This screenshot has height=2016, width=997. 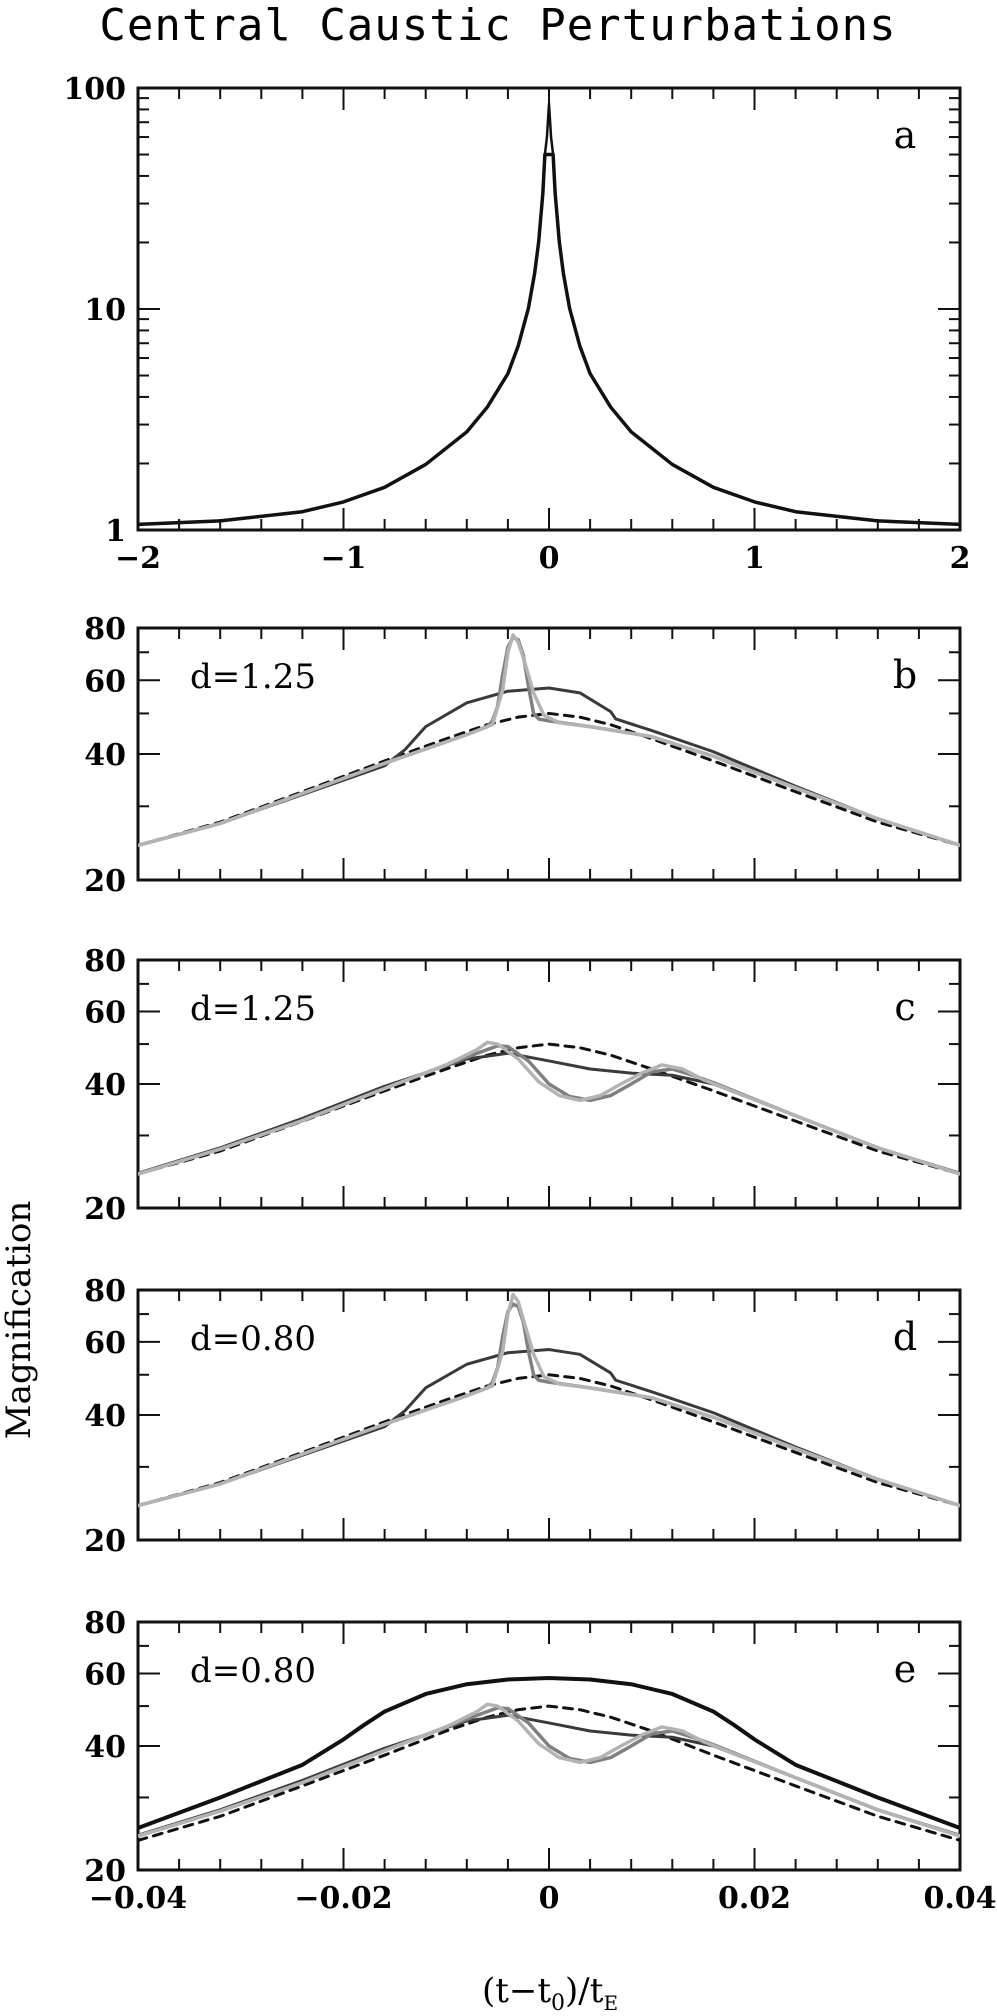 I want to click on panel-c: 20 40 60 80 c d=1.25, so click(x=523, y=1085).